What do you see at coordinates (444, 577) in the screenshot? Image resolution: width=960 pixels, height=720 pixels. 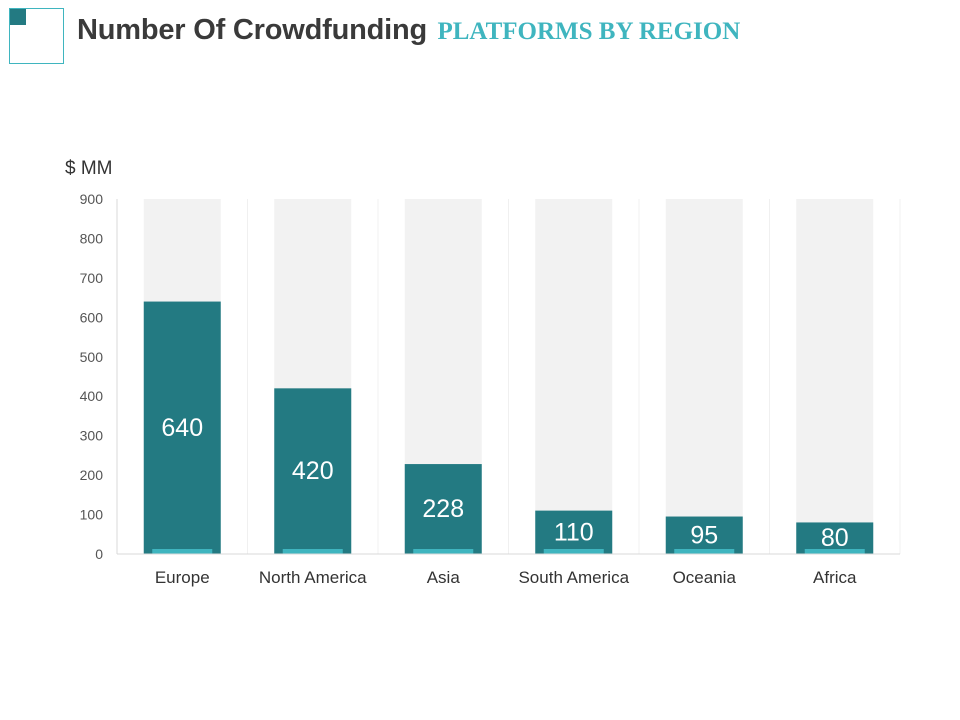 I see `x-tick-label: Asia` at bounding box center [444, 577].